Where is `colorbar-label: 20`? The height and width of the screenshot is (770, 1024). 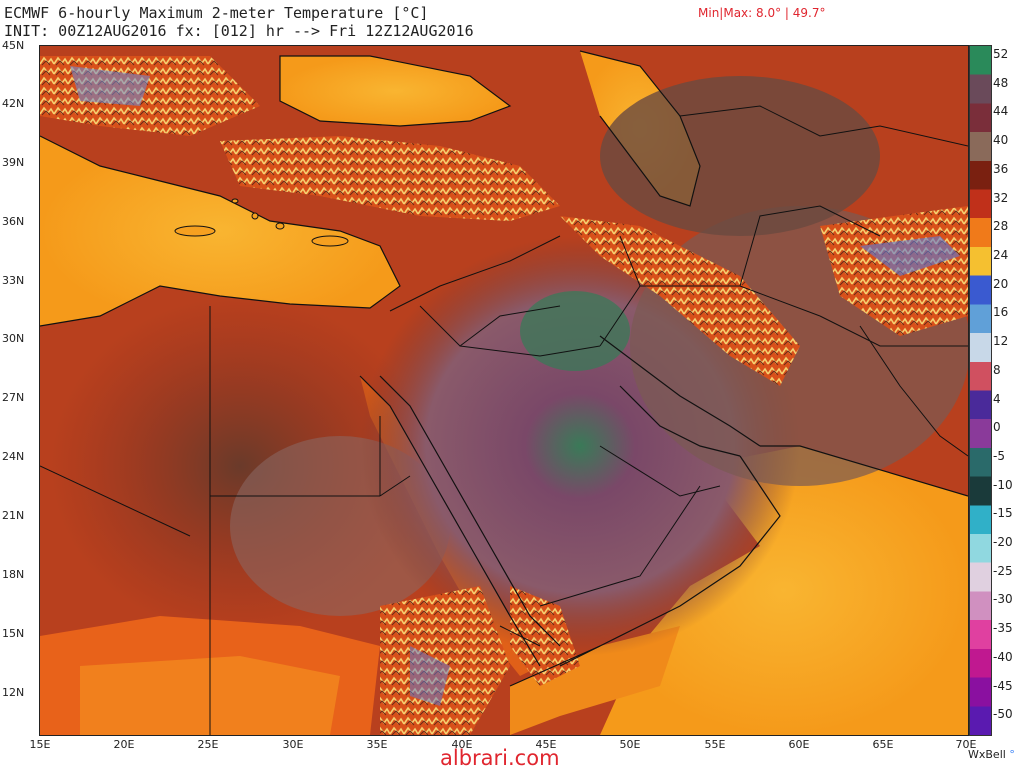
colorbar-label: 20 is located at coordinates (1001, 283).